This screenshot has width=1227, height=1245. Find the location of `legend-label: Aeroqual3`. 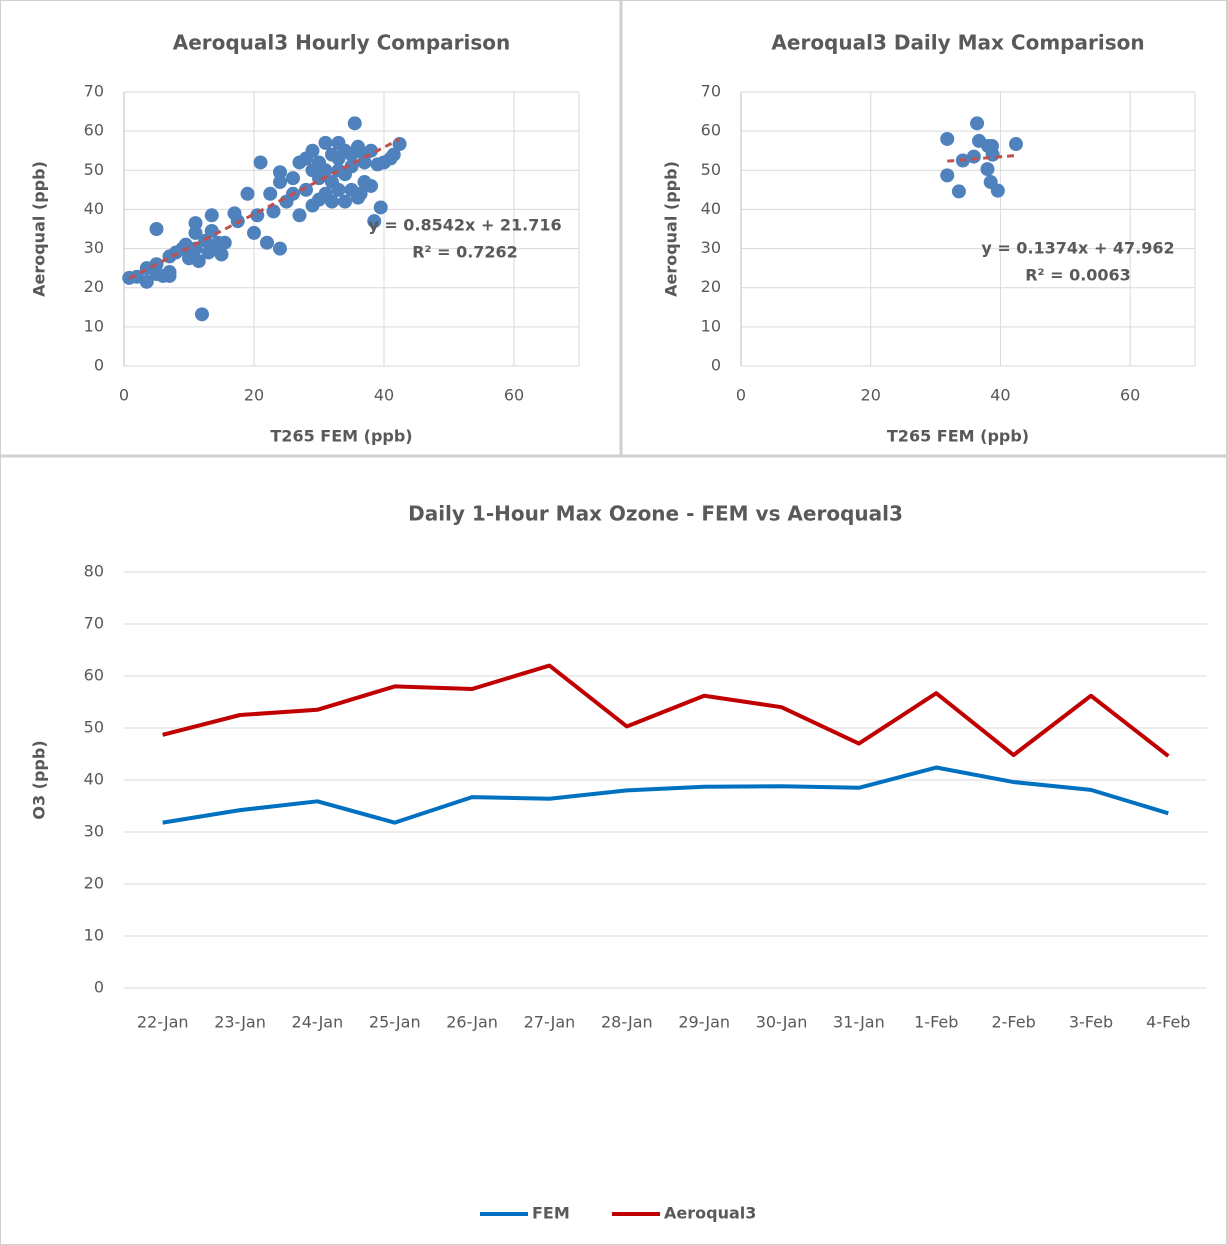

legend-label: Aeroqual3 is located at coordinates (710, 1213).